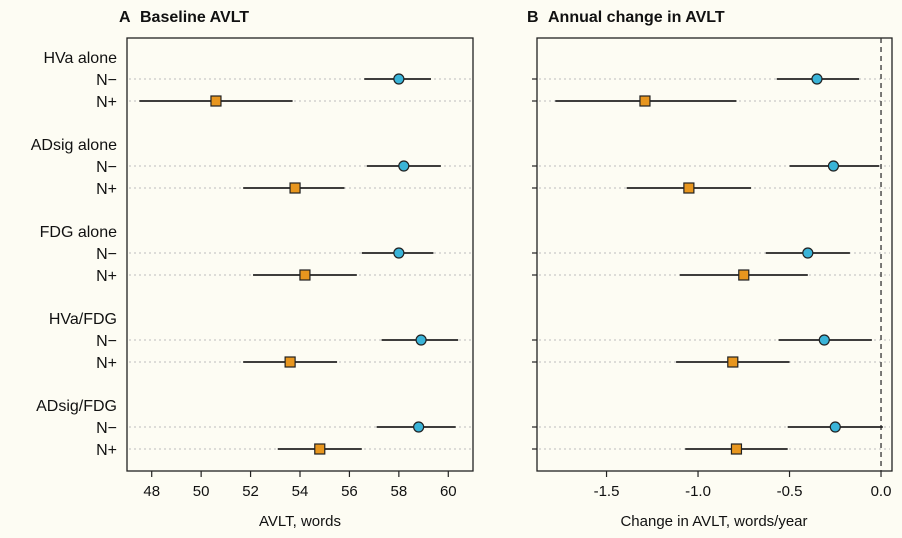  I want to click on group-label: ADsig alone, so click(74, 145).